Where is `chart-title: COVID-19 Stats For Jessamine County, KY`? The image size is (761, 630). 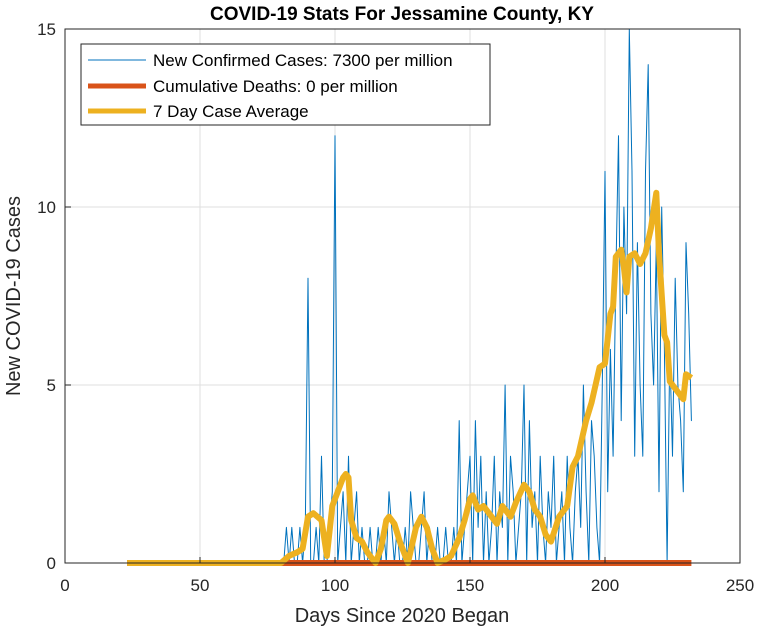
chart-title: COVID-19 Stats For Jessamine County, KY is located at coordinates (402, 14).